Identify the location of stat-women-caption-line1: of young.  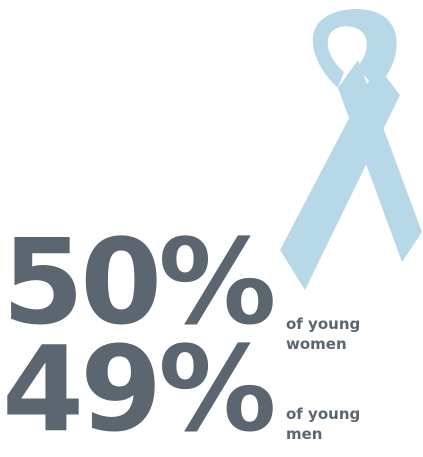
(323, 324).